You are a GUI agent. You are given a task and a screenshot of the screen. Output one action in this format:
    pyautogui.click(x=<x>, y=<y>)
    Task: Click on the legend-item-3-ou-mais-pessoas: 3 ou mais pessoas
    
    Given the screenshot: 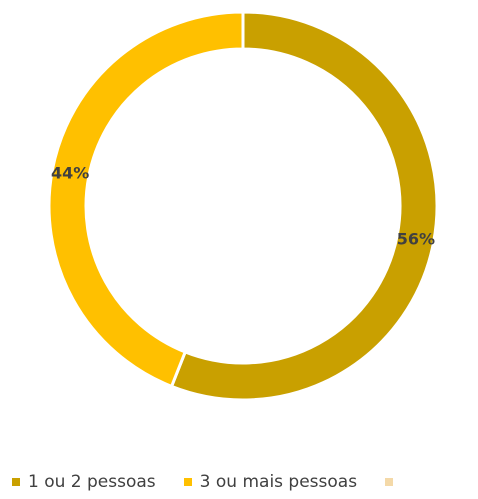 What is the action you would take?
    pyautogui.click(x=278, y=482)
    